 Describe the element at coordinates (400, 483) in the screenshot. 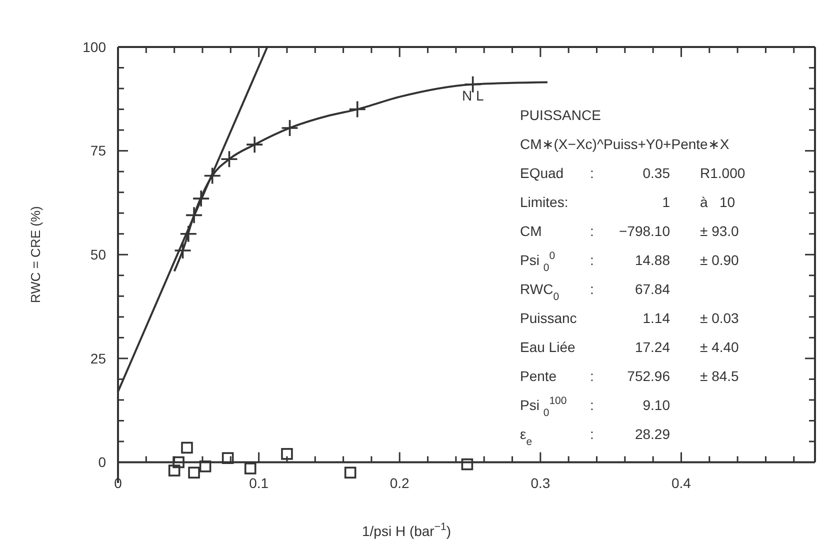

I see `x-tick-label: 0.2` at that location.